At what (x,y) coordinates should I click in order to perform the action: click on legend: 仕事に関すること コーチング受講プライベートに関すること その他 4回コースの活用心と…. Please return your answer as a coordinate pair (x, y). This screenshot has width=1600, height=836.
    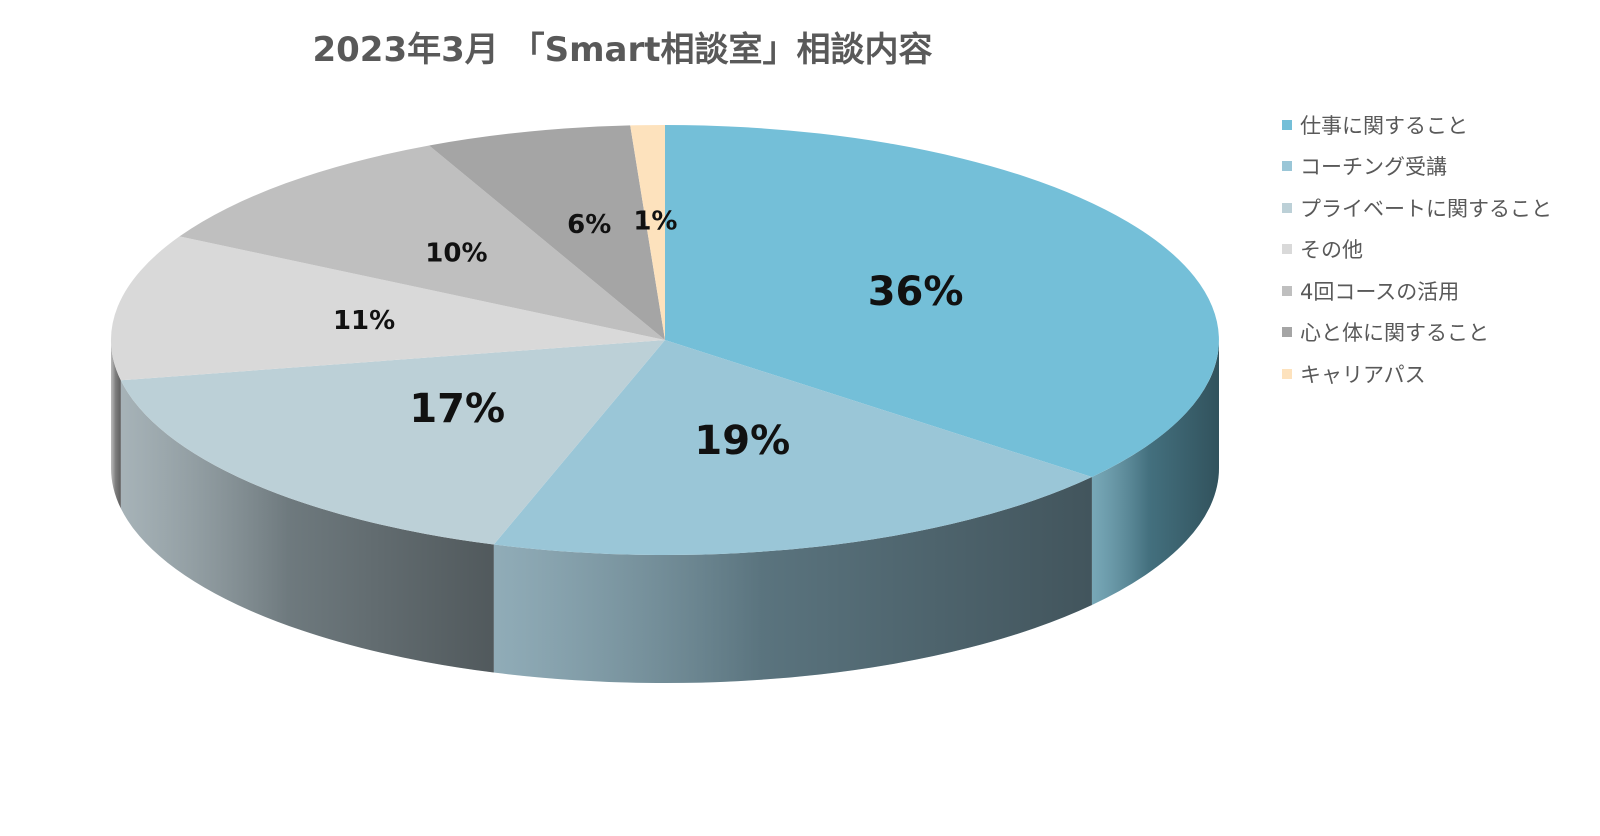
    Looking at the image, I should click on (1417, 249).